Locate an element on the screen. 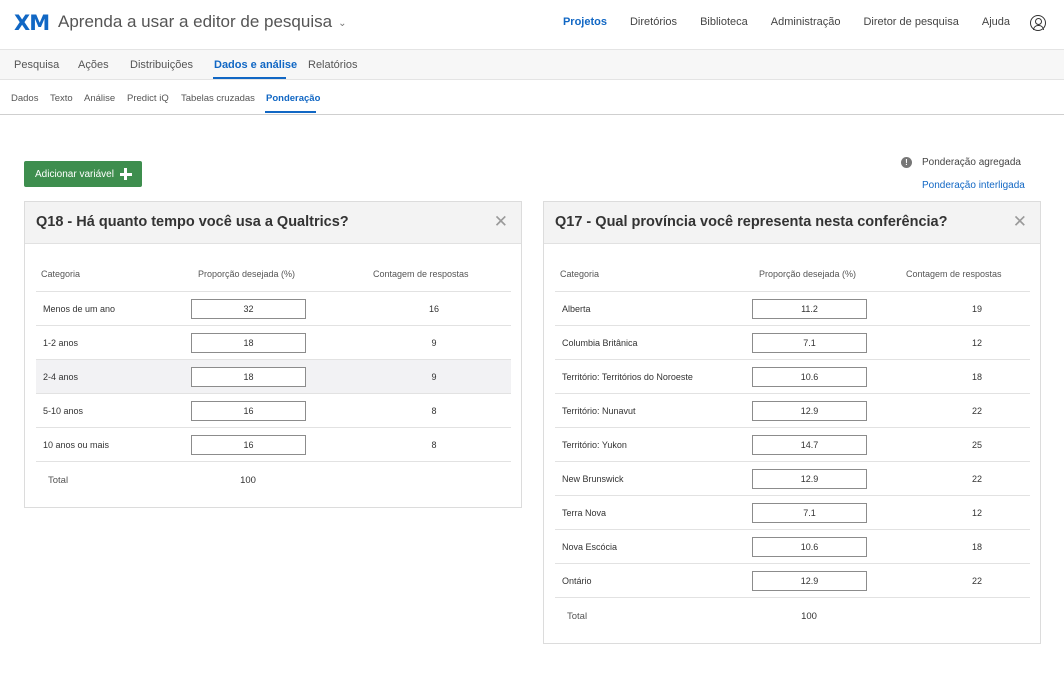 The image size is (1064, 675). tab-distribuicoes: Distribuições is located at coordinates (161, 65).